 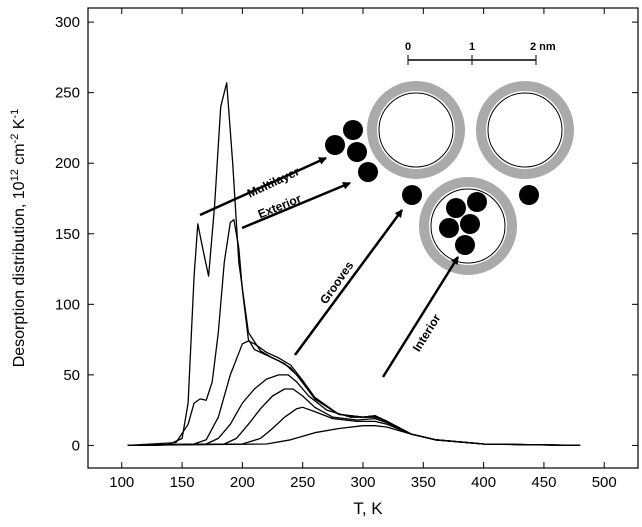 What do you see at coordinates (121, 482) in the screenshot?
I see `x-tick-label: 100` at bounding box center [121, 482].